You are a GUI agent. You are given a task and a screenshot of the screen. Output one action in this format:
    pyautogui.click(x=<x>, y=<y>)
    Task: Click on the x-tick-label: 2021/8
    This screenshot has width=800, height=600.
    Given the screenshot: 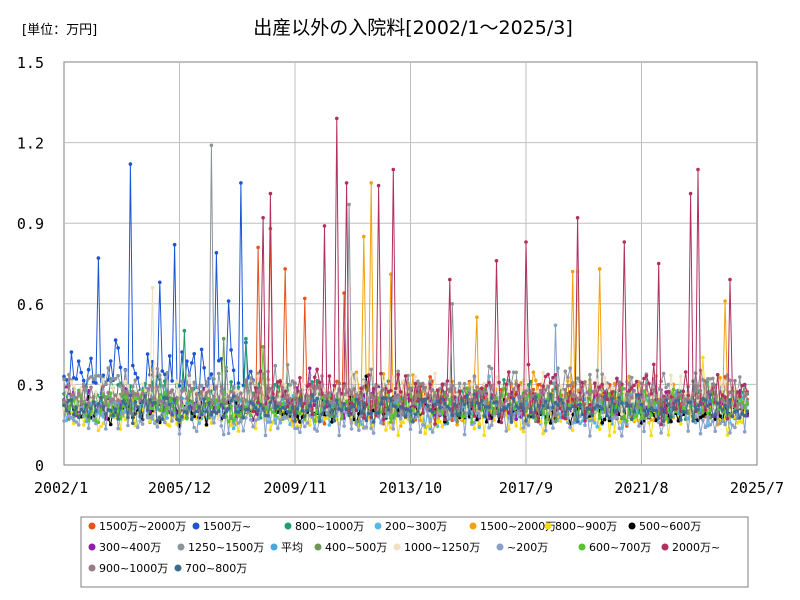 What is the action you would take?
    pyautogui.click(x=641, y=488)
    